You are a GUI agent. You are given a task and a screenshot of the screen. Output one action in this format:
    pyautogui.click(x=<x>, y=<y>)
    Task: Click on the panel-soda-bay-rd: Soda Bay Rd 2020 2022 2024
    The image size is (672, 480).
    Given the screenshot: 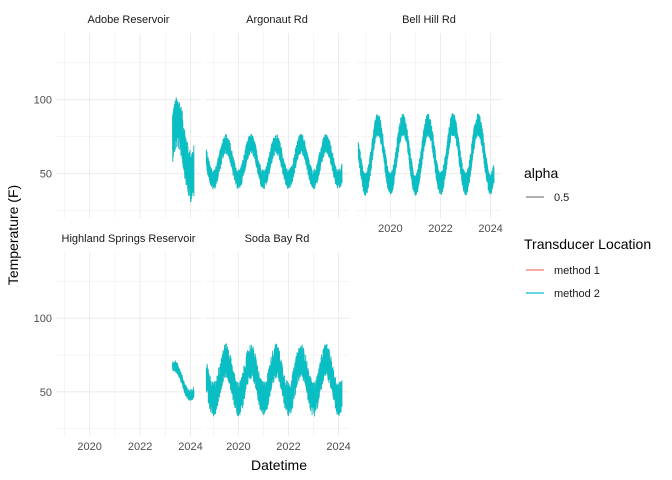 What is the action you would take?
    pyautogui.click(x=278, y=343)
    